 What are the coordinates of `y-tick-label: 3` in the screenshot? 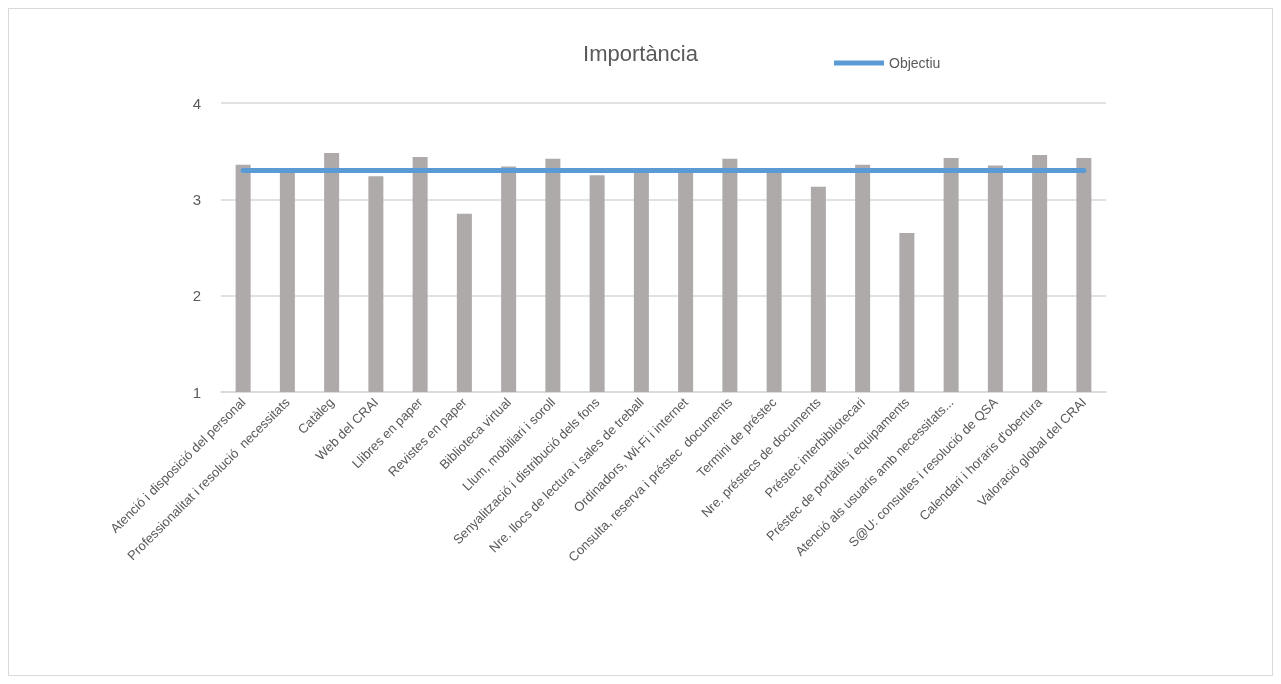 It's located at (196, 199).